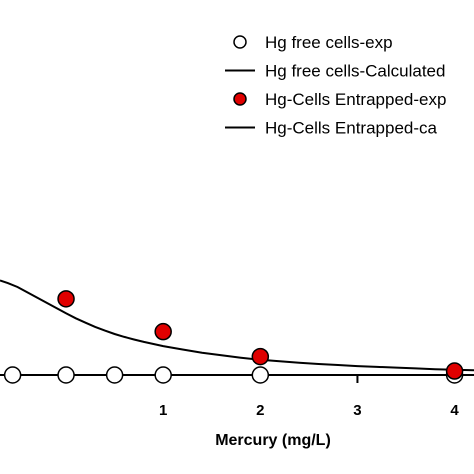 The width and height of the screenshot is (474, 474). Describe the element at coordinates (273, 440) in the screenshot. I see `x-axis-title: Mercury (mg/L)` at that location.